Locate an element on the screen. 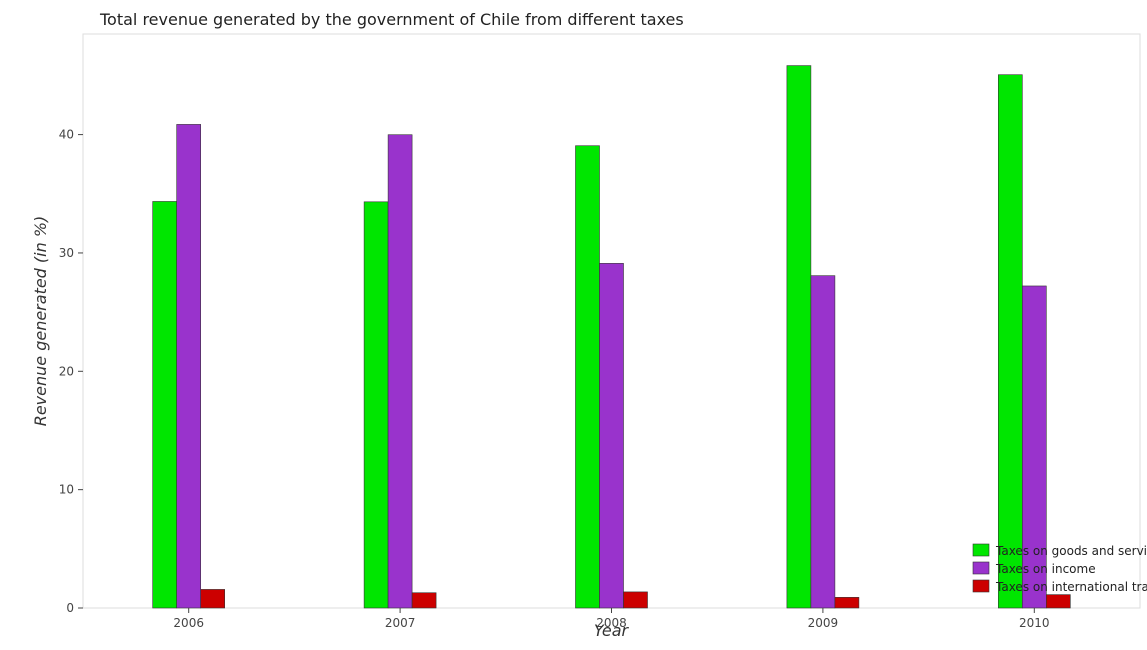 The height and width of the screenshot is (650, 1147). y-tick-label: 20 is located at coordinates (66, 371).